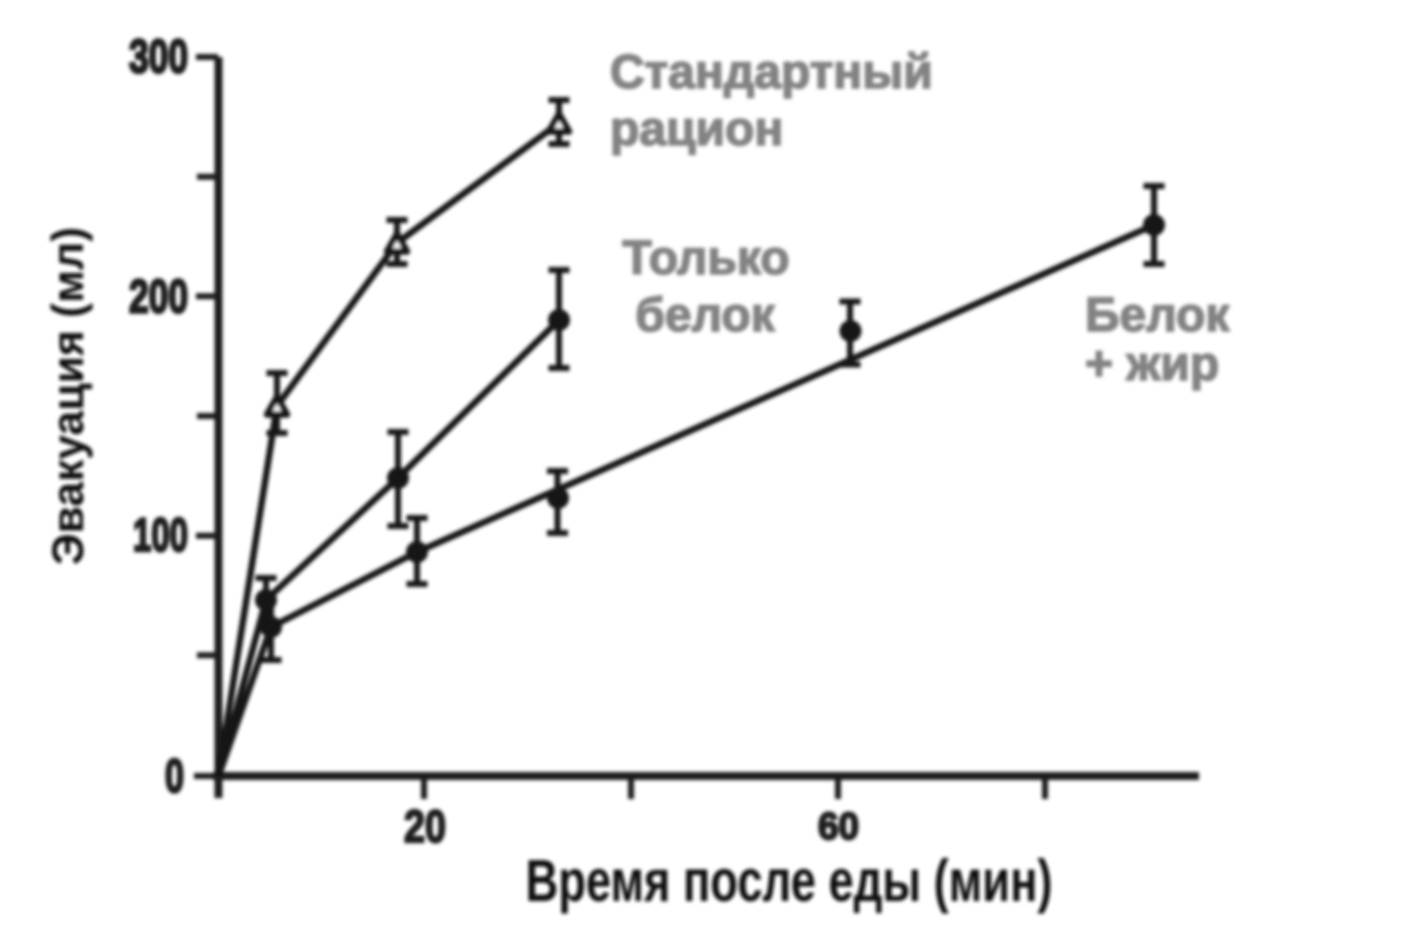 The width and height of the screenshot is (1424, 950). Describe the element at coordinates (771, 72) in the screenshot. I see `svg-text: Стандартный` at that location.